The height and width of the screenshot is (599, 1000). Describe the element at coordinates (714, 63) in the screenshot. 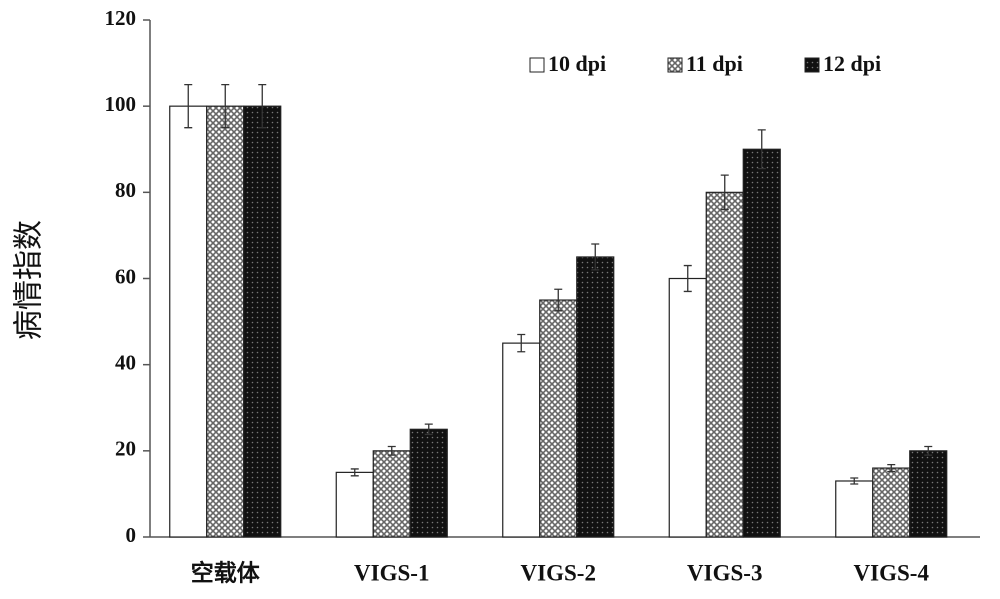

I see `legend-label: 11 dpi` at that location.